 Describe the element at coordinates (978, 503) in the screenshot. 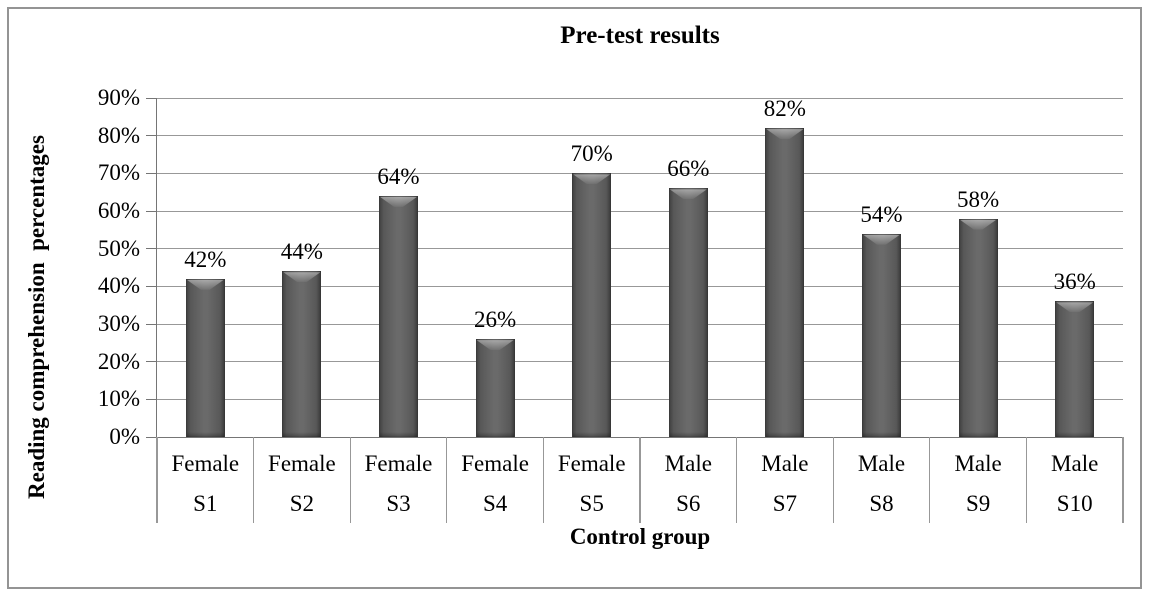

I see `category-id-label: S9` at that location.